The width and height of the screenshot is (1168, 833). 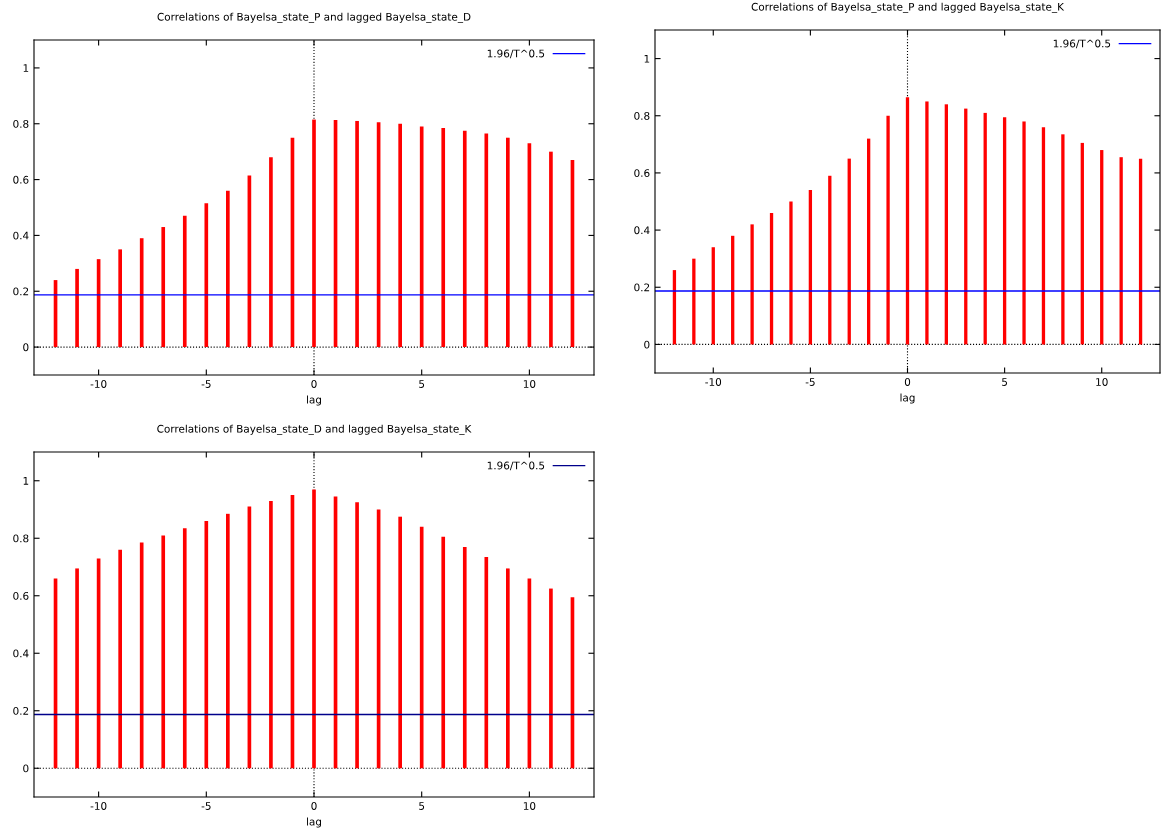 I want to click on chart-title: Correlations of Bayelsa_state_P and lagged Bayelsa_state_K, so click(x=908, y=8).